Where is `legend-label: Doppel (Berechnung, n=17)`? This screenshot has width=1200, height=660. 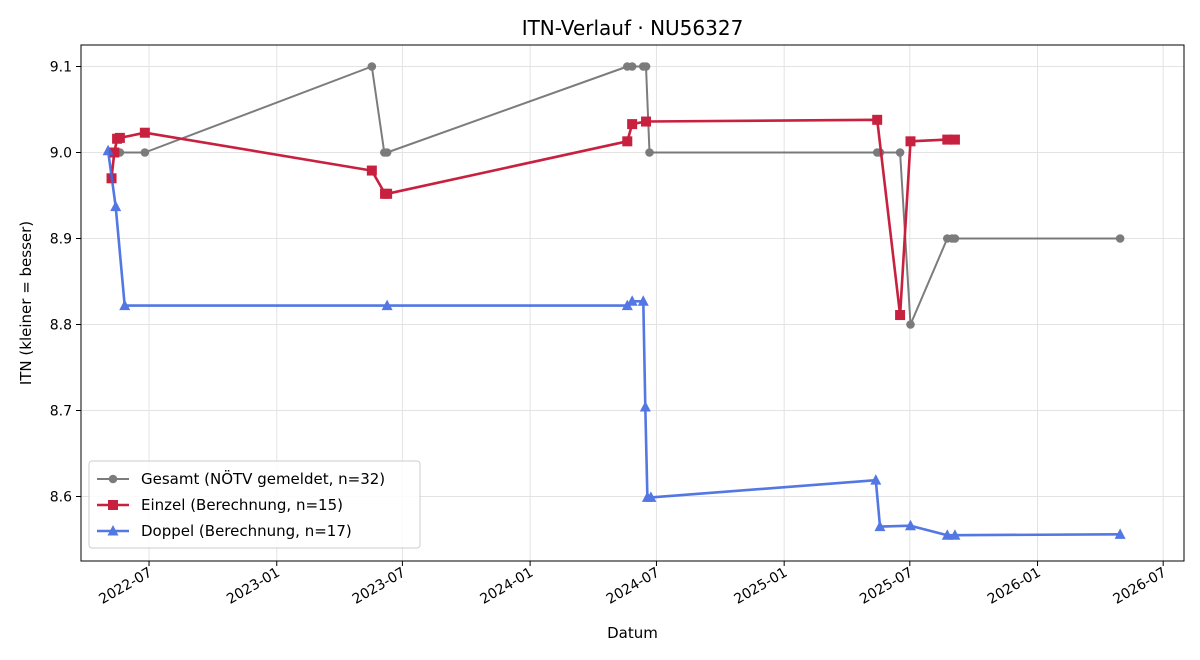
legend-label: Doppel (Berechnung, n=17) is located at coordinates (246, 531).